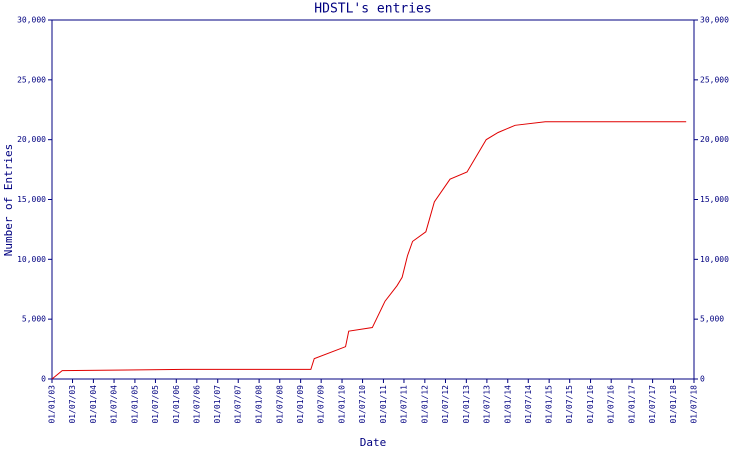 The height and width of the screenshot is (454, 750). What do you see at coordinates (714, 79) in the screenshot?
I see `y2-tick-label: 25,000` at bounding box center [714, 79].